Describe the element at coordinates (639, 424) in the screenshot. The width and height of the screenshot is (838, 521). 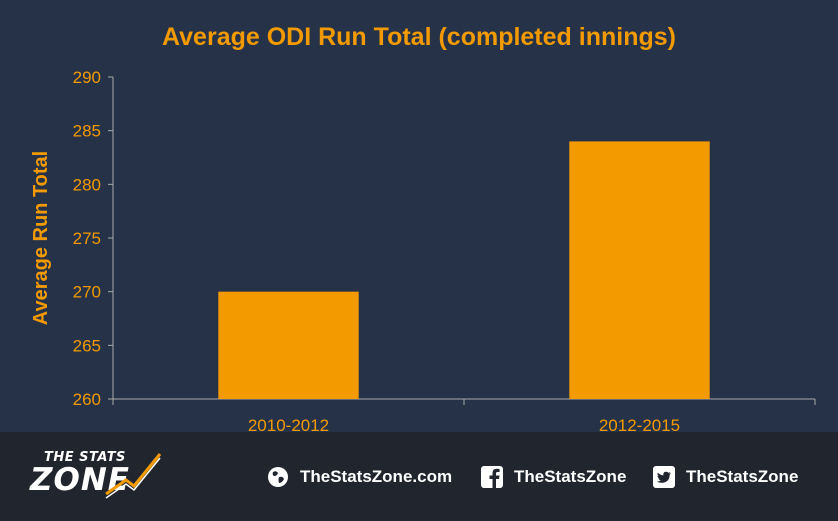
I see `x-tick-label: 2012-2015` at that location.